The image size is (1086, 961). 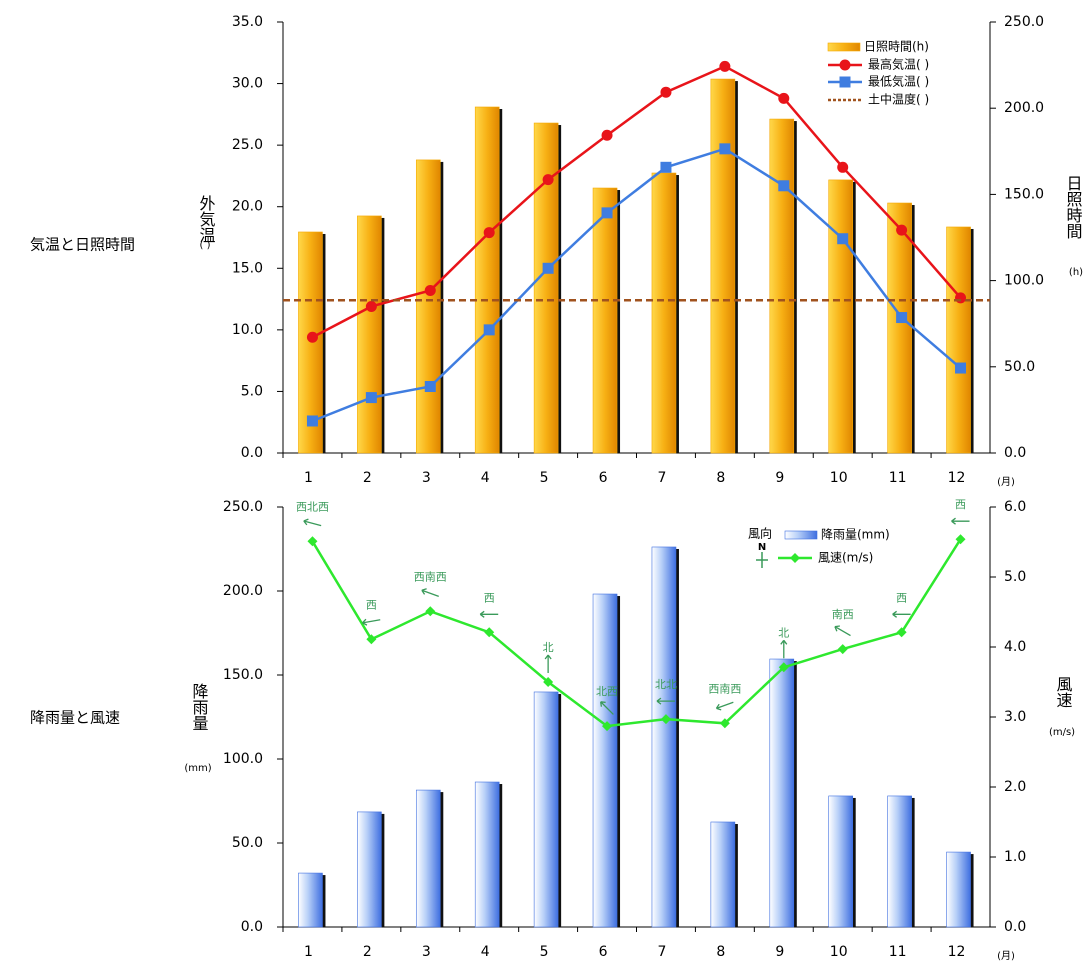 I want to click on x-tick-label: 9, so click(x=779, y=478).